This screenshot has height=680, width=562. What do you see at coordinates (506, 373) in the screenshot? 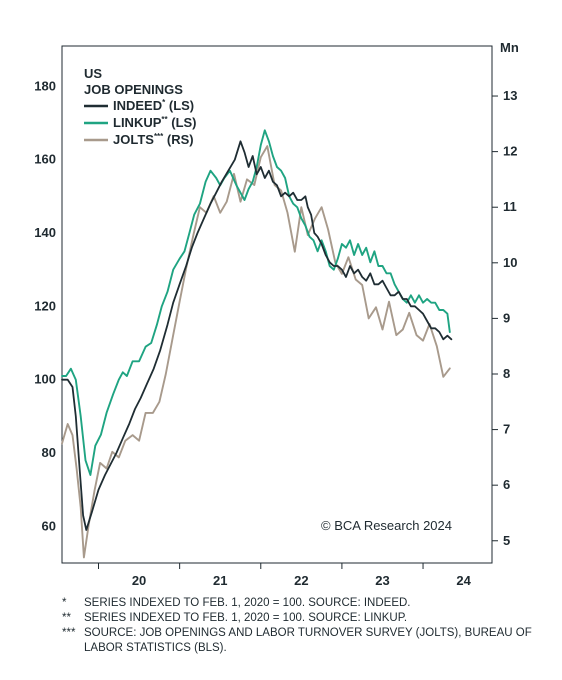
I see `right-tick-label-8: 8` at bounding box center [506, 373].